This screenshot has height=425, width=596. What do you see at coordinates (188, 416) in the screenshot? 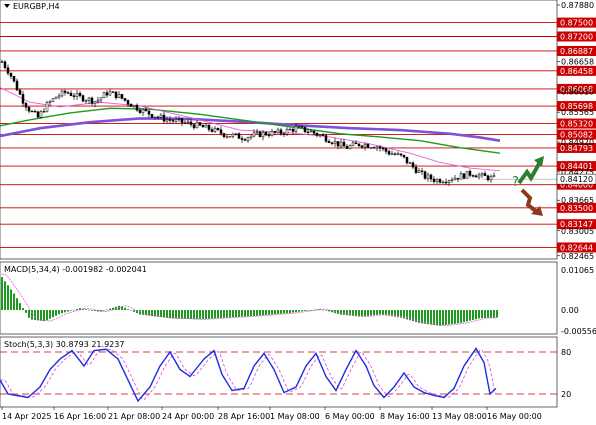
I see `time-tick-label: 24 Apr 00:00` at bounding box center [188, 416].